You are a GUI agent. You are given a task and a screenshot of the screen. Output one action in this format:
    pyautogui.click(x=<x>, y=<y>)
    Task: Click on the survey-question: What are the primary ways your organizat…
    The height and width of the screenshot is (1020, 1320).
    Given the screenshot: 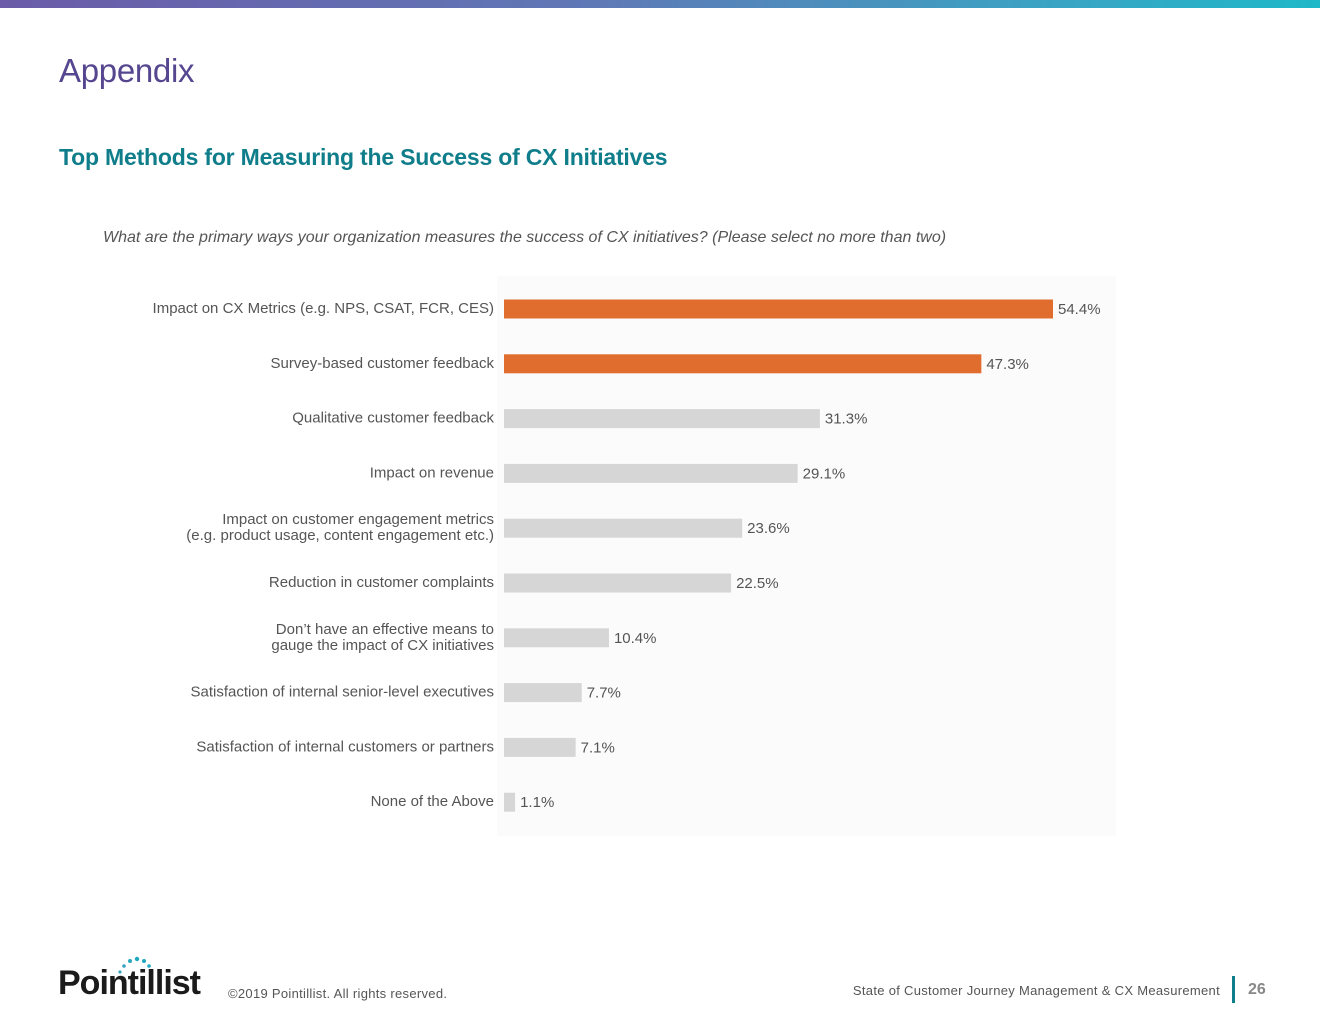 What is the action you would take?
    pyautogui.click(x=525, y=237)
    